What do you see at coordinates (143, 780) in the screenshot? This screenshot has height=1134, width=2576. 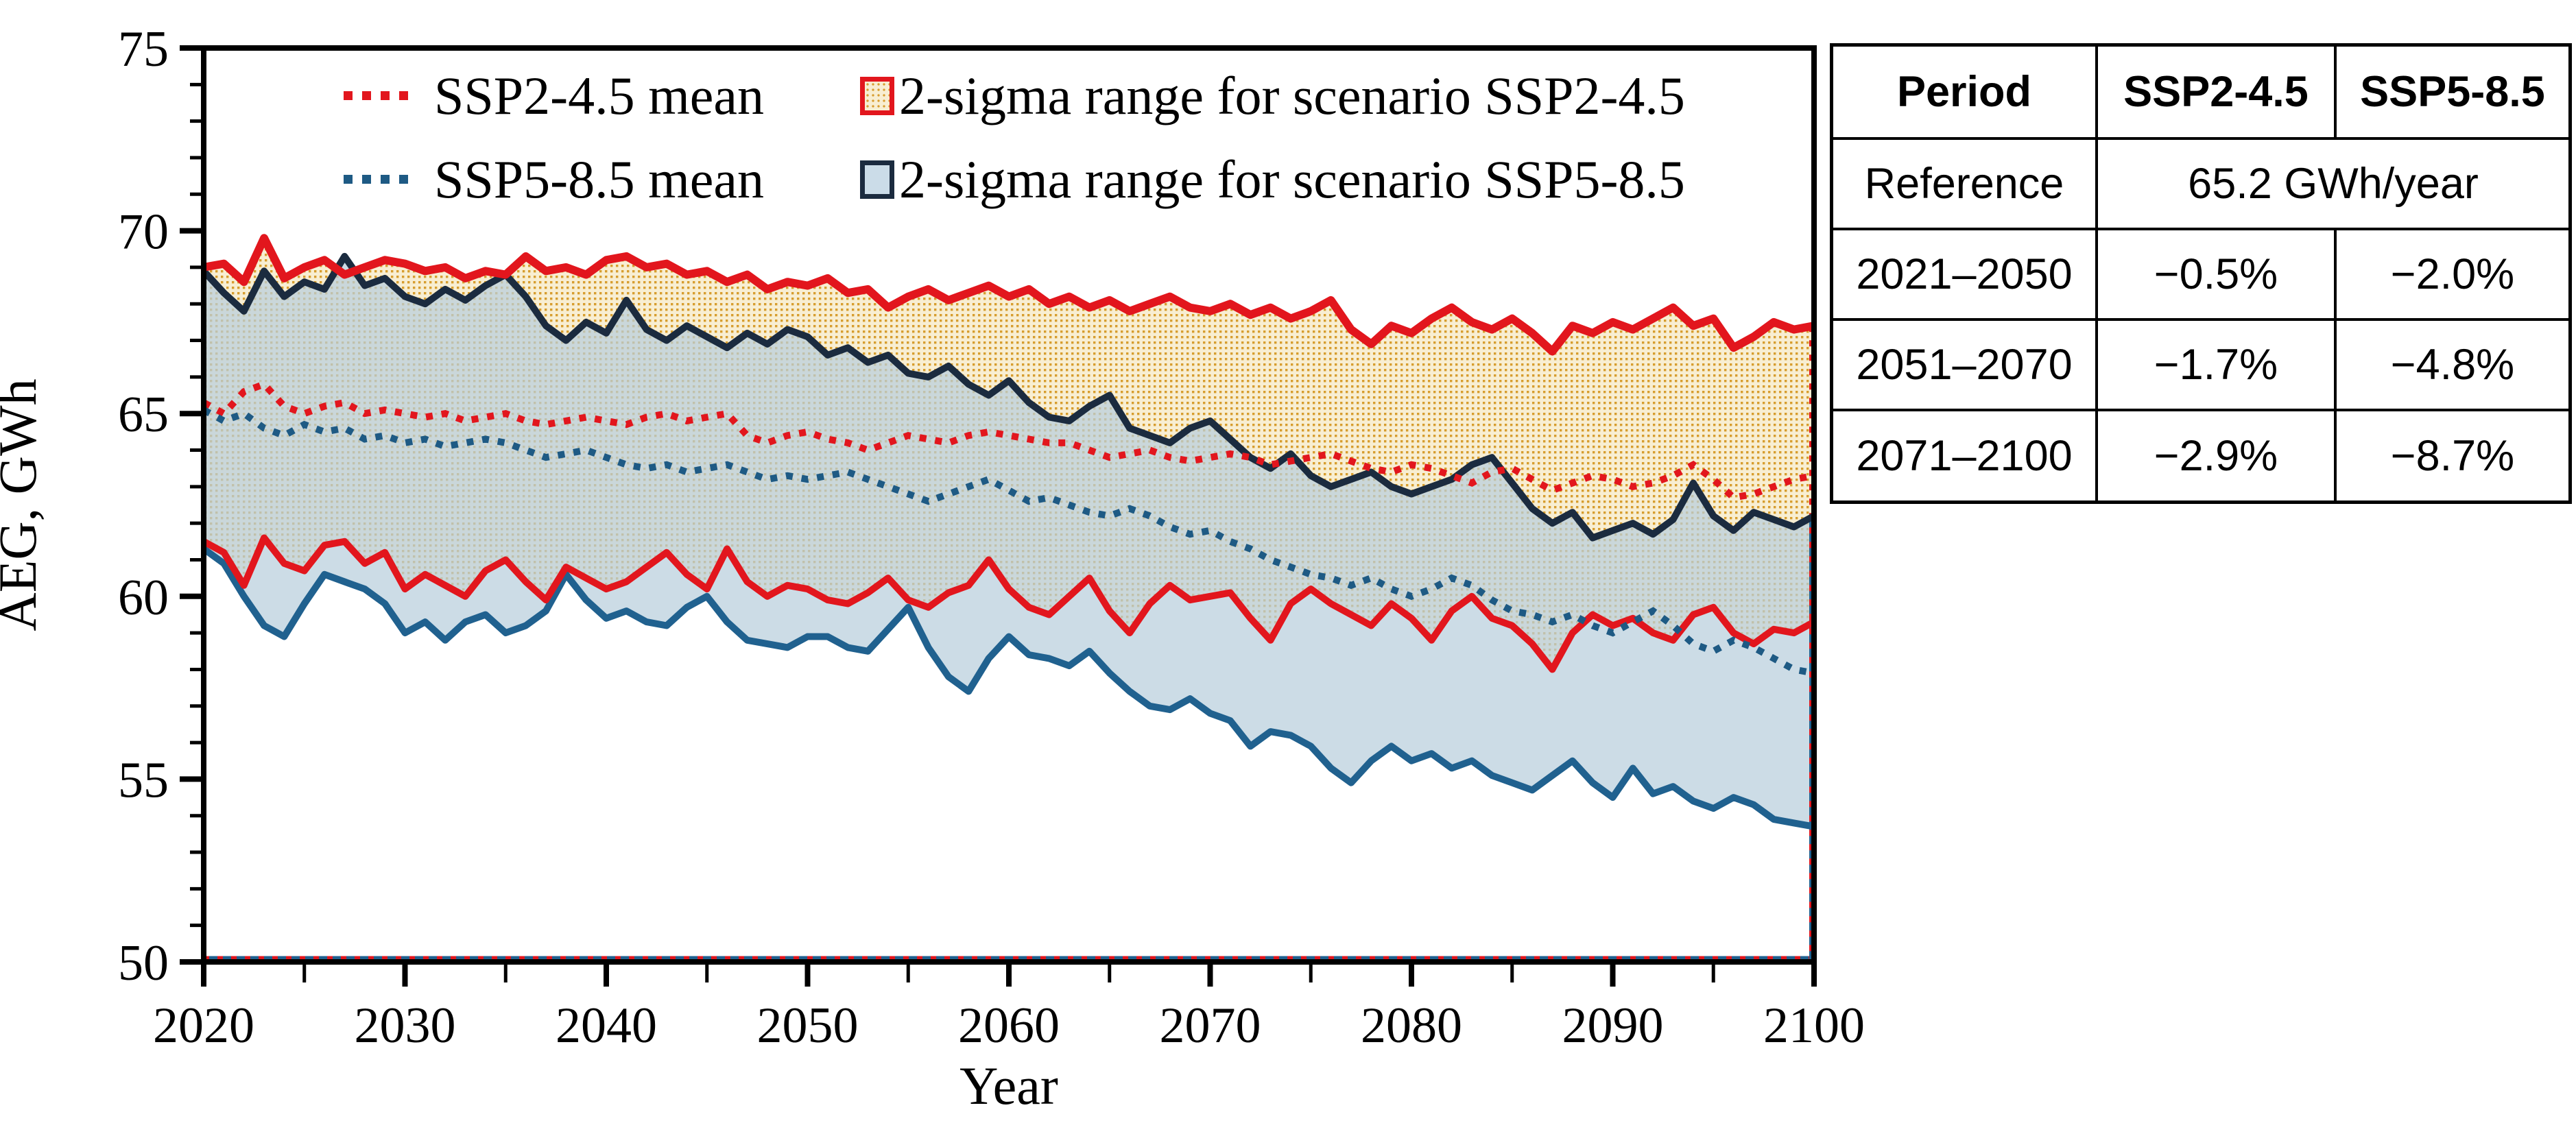 I see `y-tick-label: 55` at bounding box center [143, 780].